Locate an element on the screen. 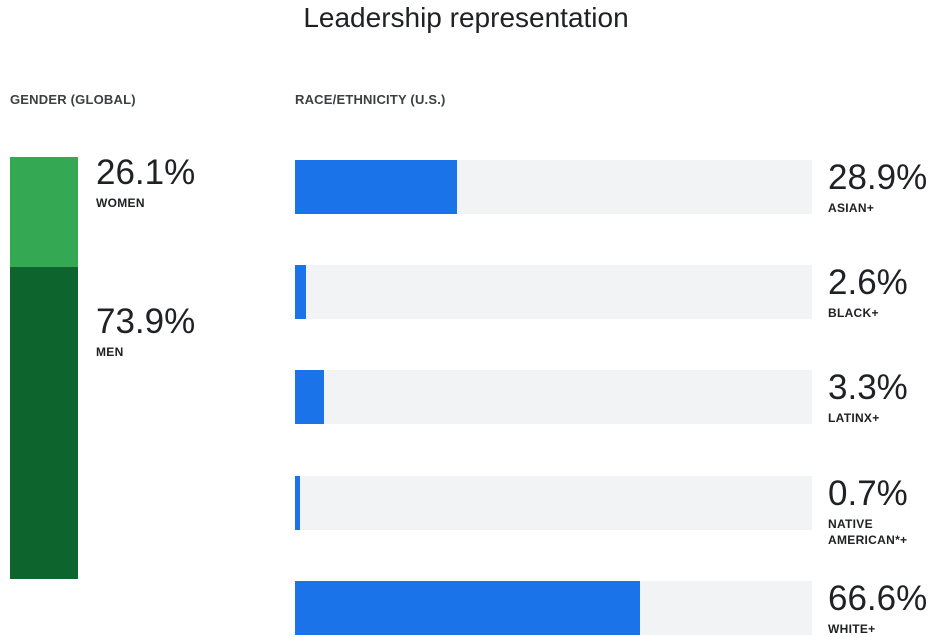 This screenshot has height=637, width=932. chart-title: Leadership representation is located at coordinates (466, 17).